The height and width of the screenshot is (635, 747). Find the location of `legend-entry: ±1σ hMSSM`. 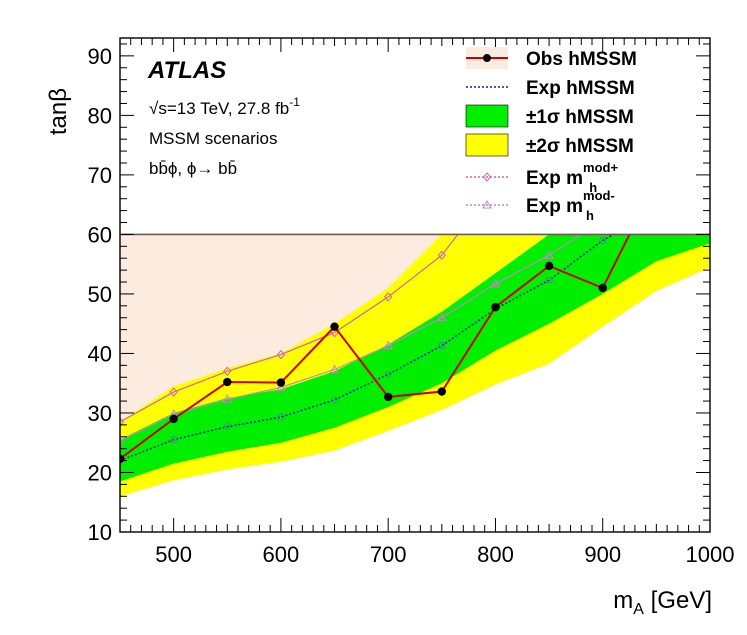

legend-entry: ±1σ hMSSM is located at coordinates (549, 116).